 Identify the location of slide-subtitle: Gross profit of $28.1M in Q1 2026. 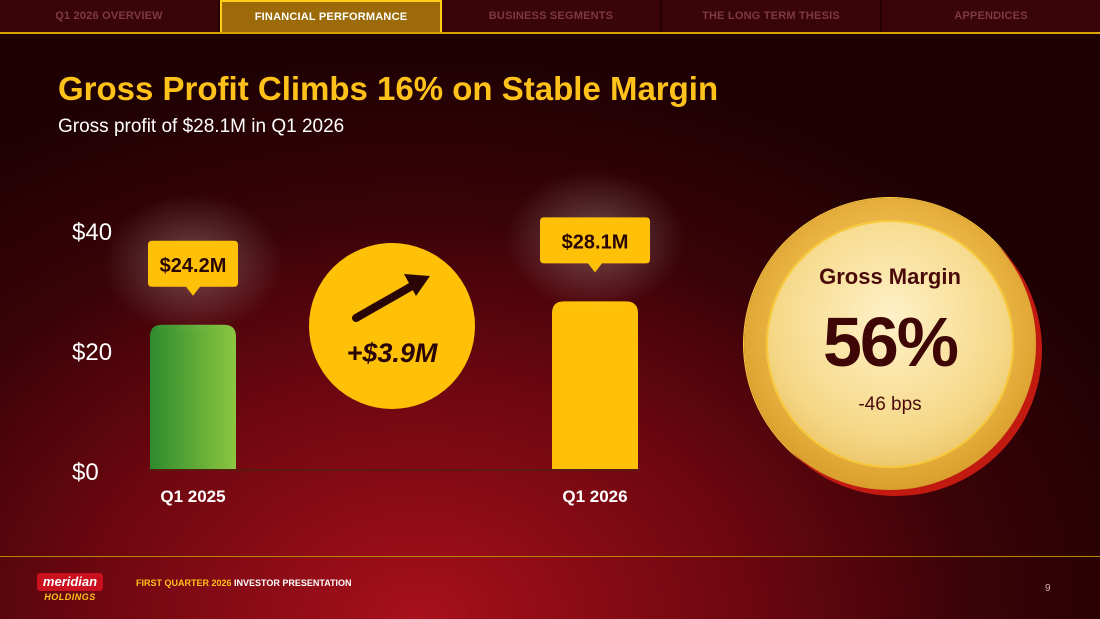
(201, 126).